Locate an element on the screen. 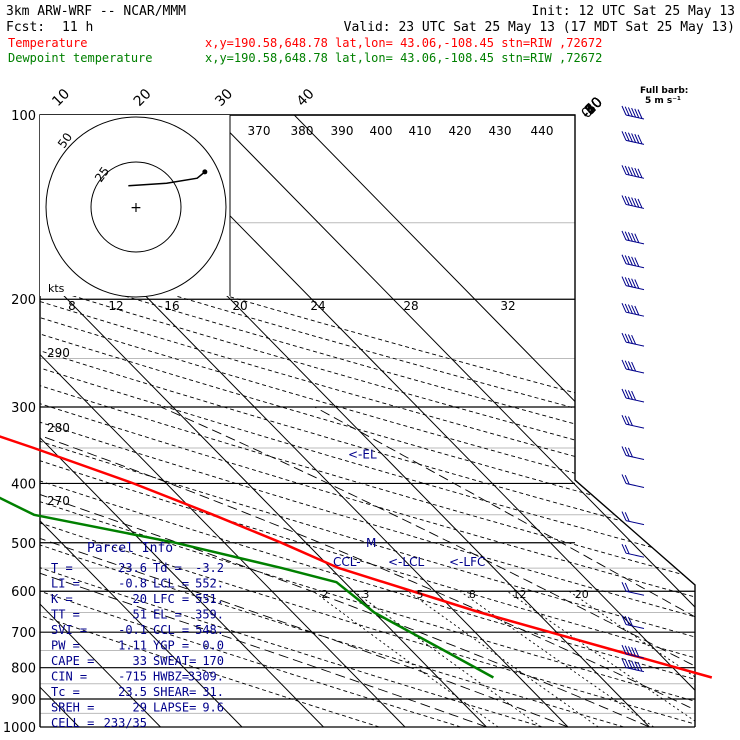 This screenshot has height=740, width=740. parcel-row-key: CAPE = is located at coordinates (72, 661).